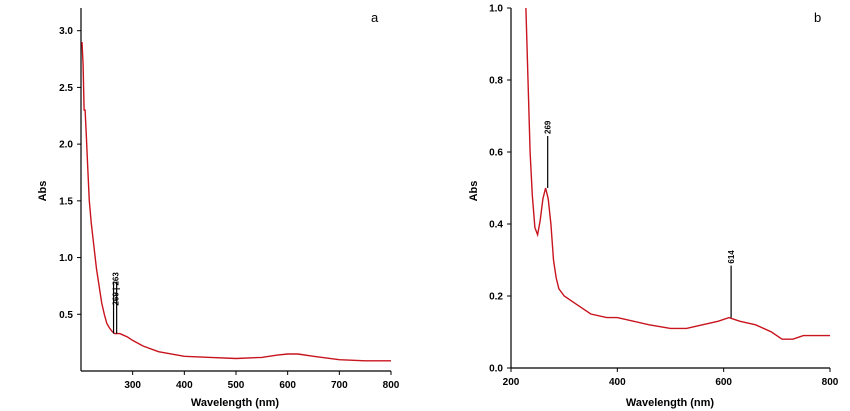 The width and height of the screenshot is (850, 411). I want to click on chart-a-x-tick-label: 400, so click(184, 385).